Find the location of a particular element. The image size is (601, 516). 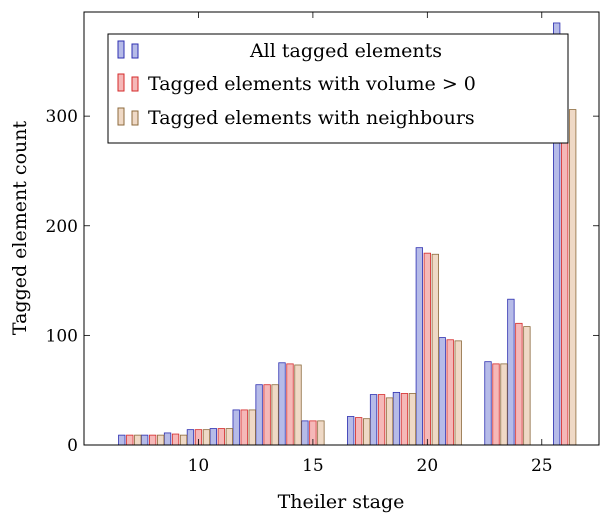

legend-label-volume: Tagged elements with volume > 0 is located at coordinates (312, 84).